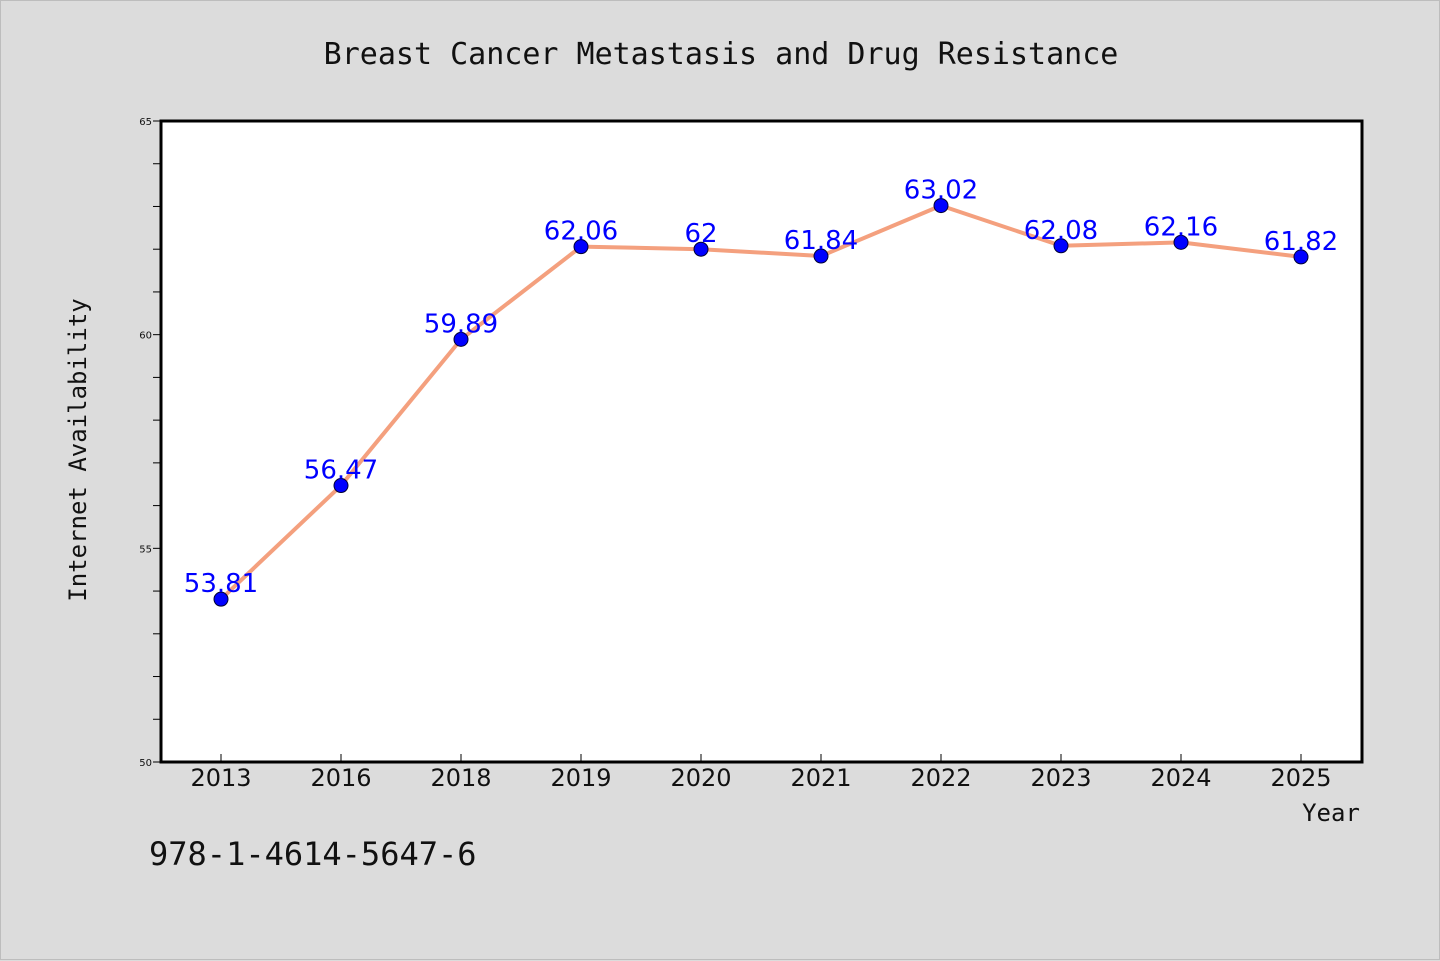 This screenshot has width=1440, height=961. I want to click on x-tick-label: 2022, so click(940, 778).